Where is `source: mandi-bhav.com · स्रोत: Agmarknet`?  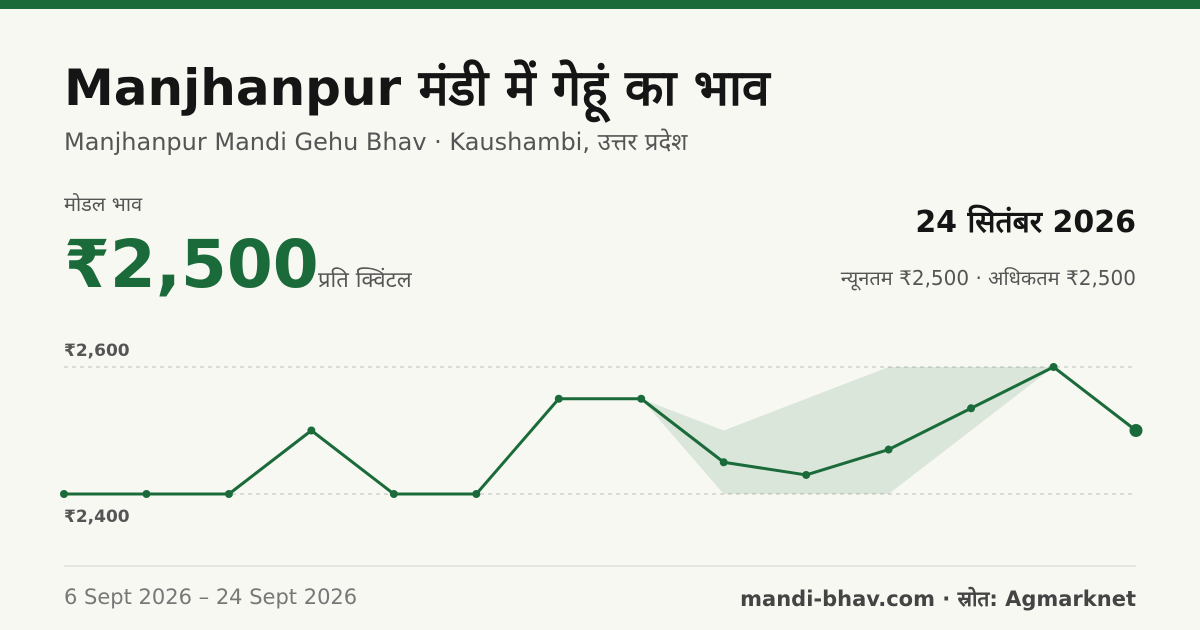
source: mandi-bhav.com · स्रोत: Agmarknet is located at coordinates (938, 599).